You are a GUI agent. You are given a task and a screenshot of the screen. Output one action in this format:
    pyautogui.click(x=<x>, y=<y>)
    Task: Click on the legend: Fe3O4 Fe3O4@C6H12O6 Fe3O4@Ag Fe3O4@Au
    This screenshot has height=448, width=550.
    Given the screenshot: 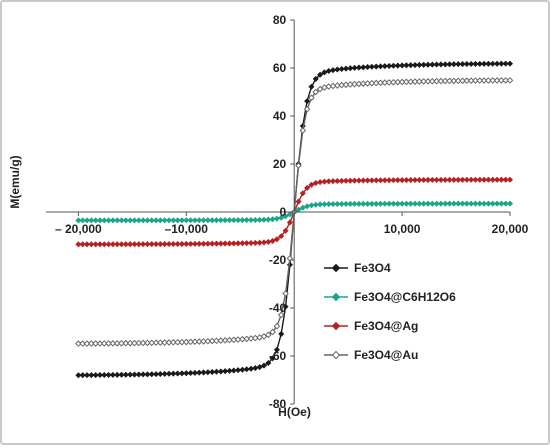 What is the action you would take?
    pyautogui.click(x=390, y=311)
    